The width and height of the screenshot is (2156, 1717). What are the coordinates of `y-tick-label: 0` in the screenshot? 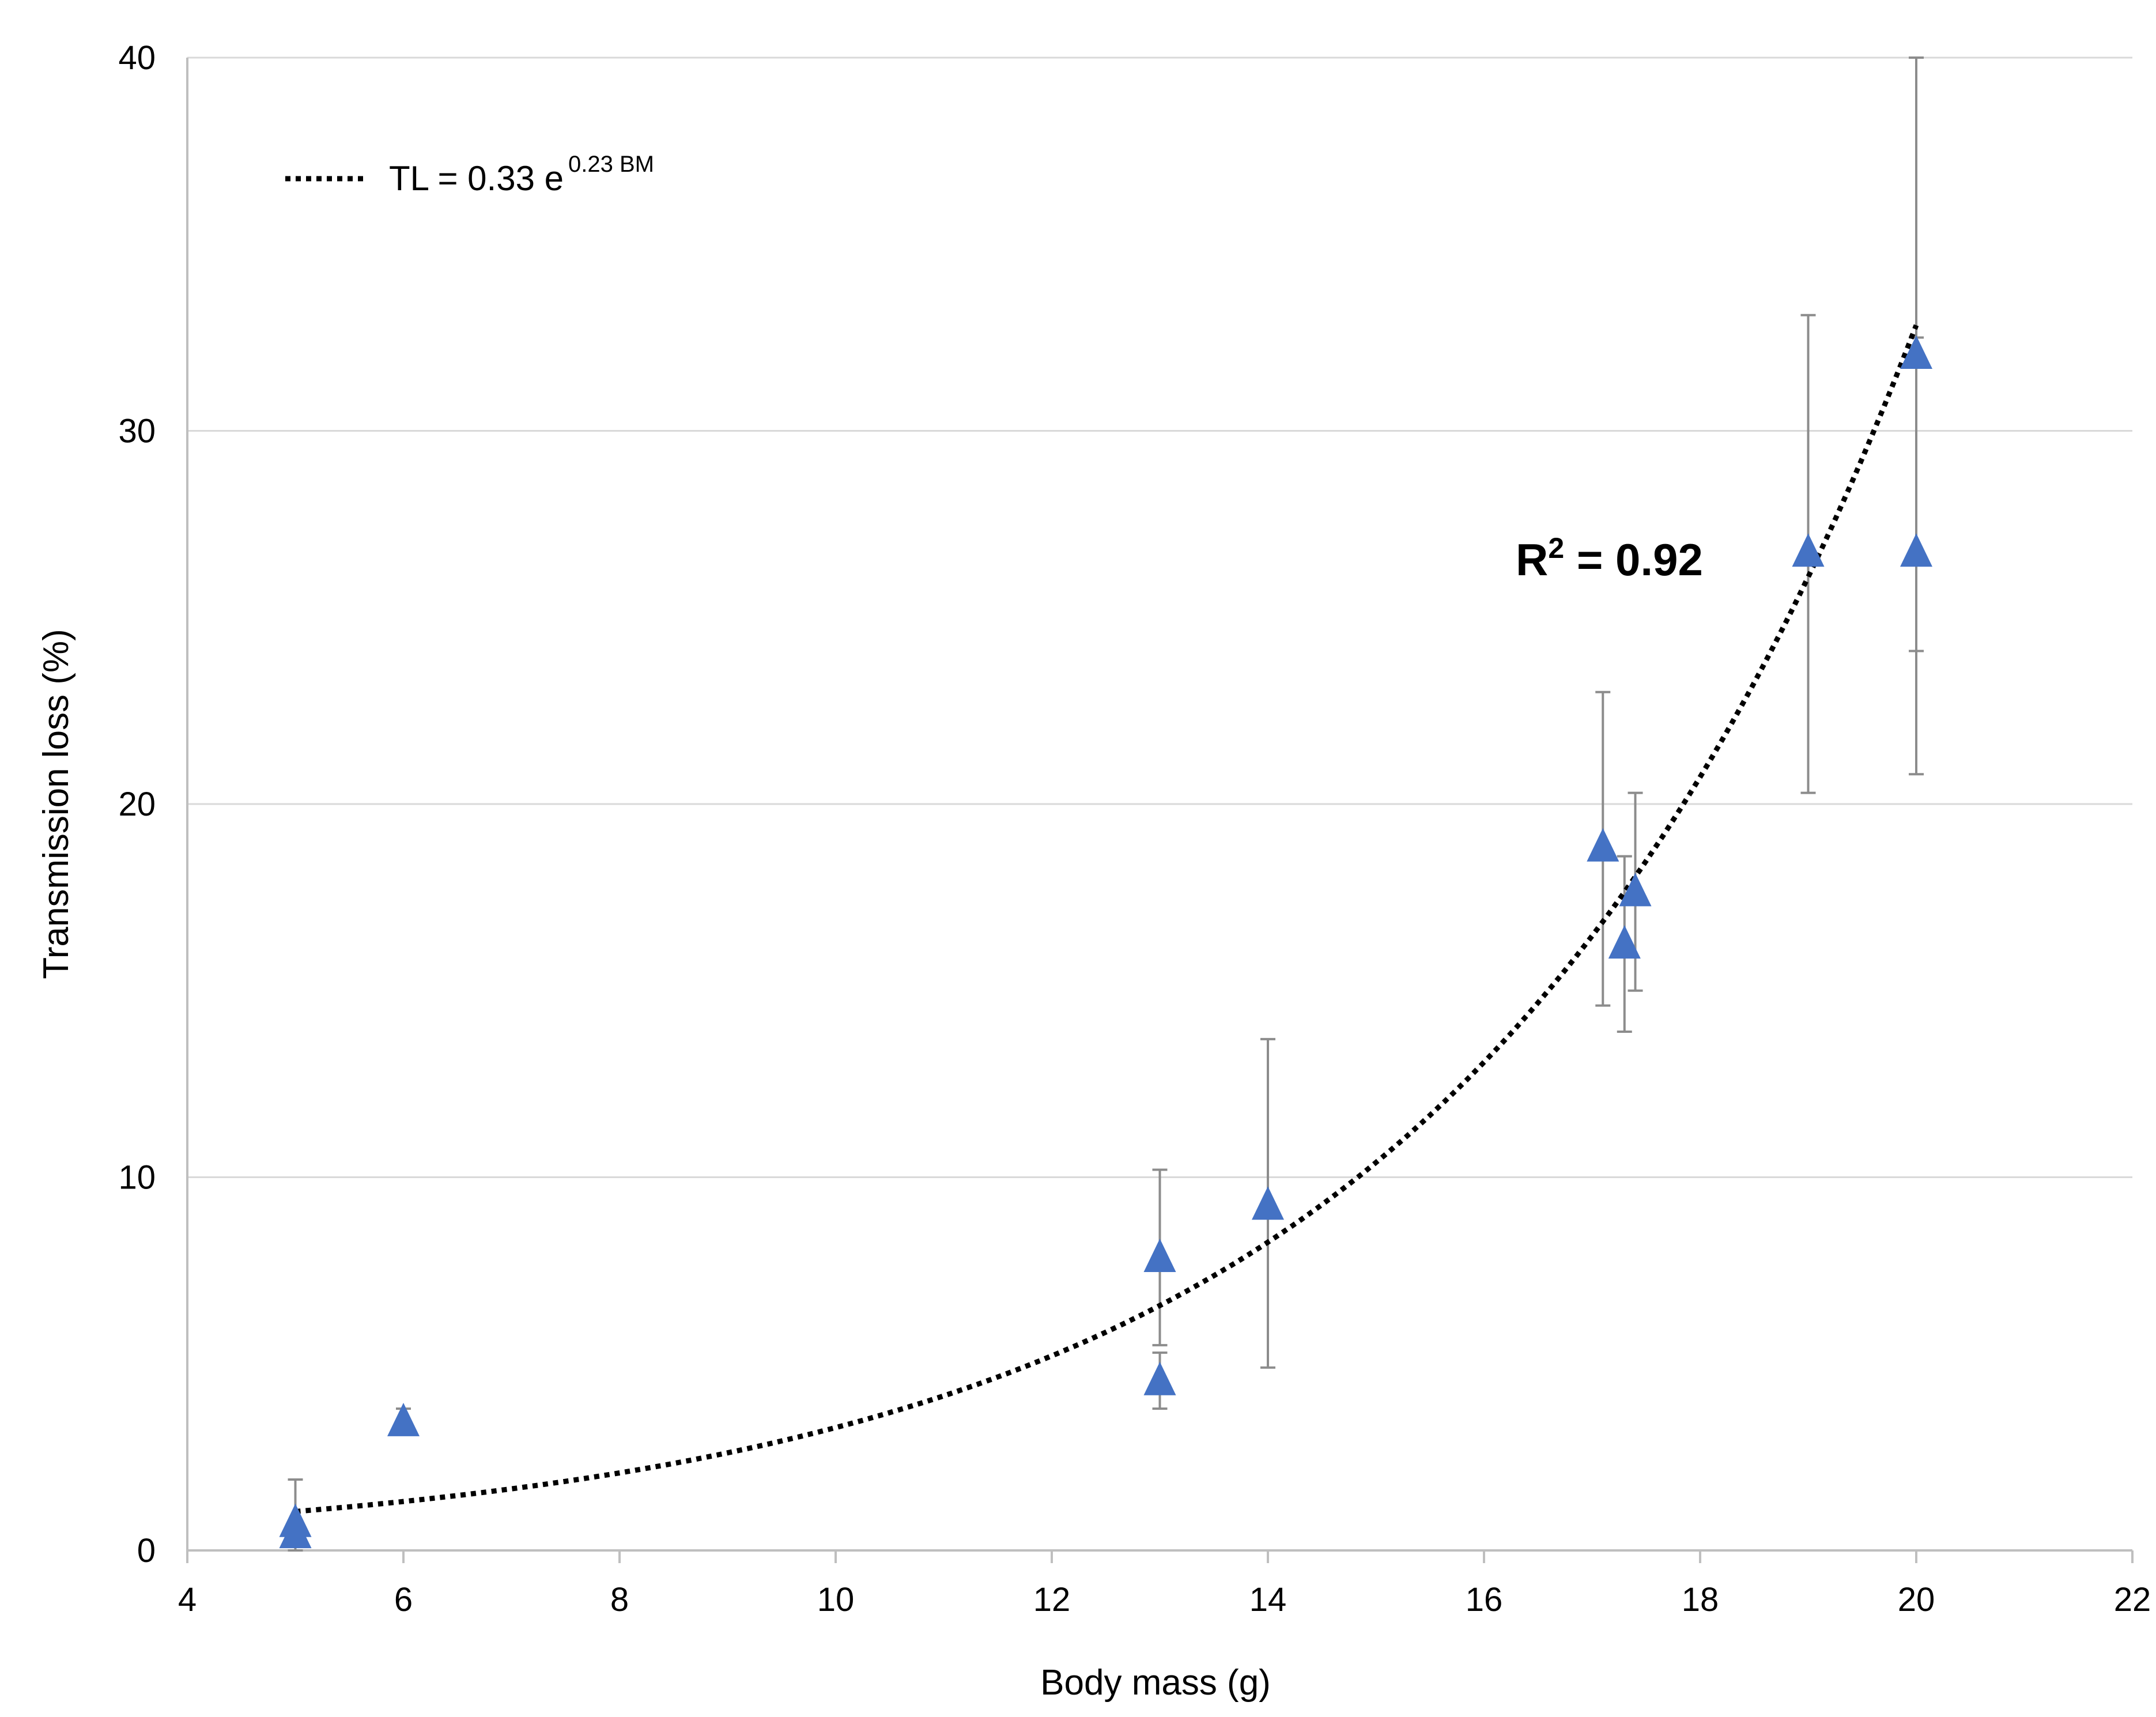 It's located at (147, 1550).